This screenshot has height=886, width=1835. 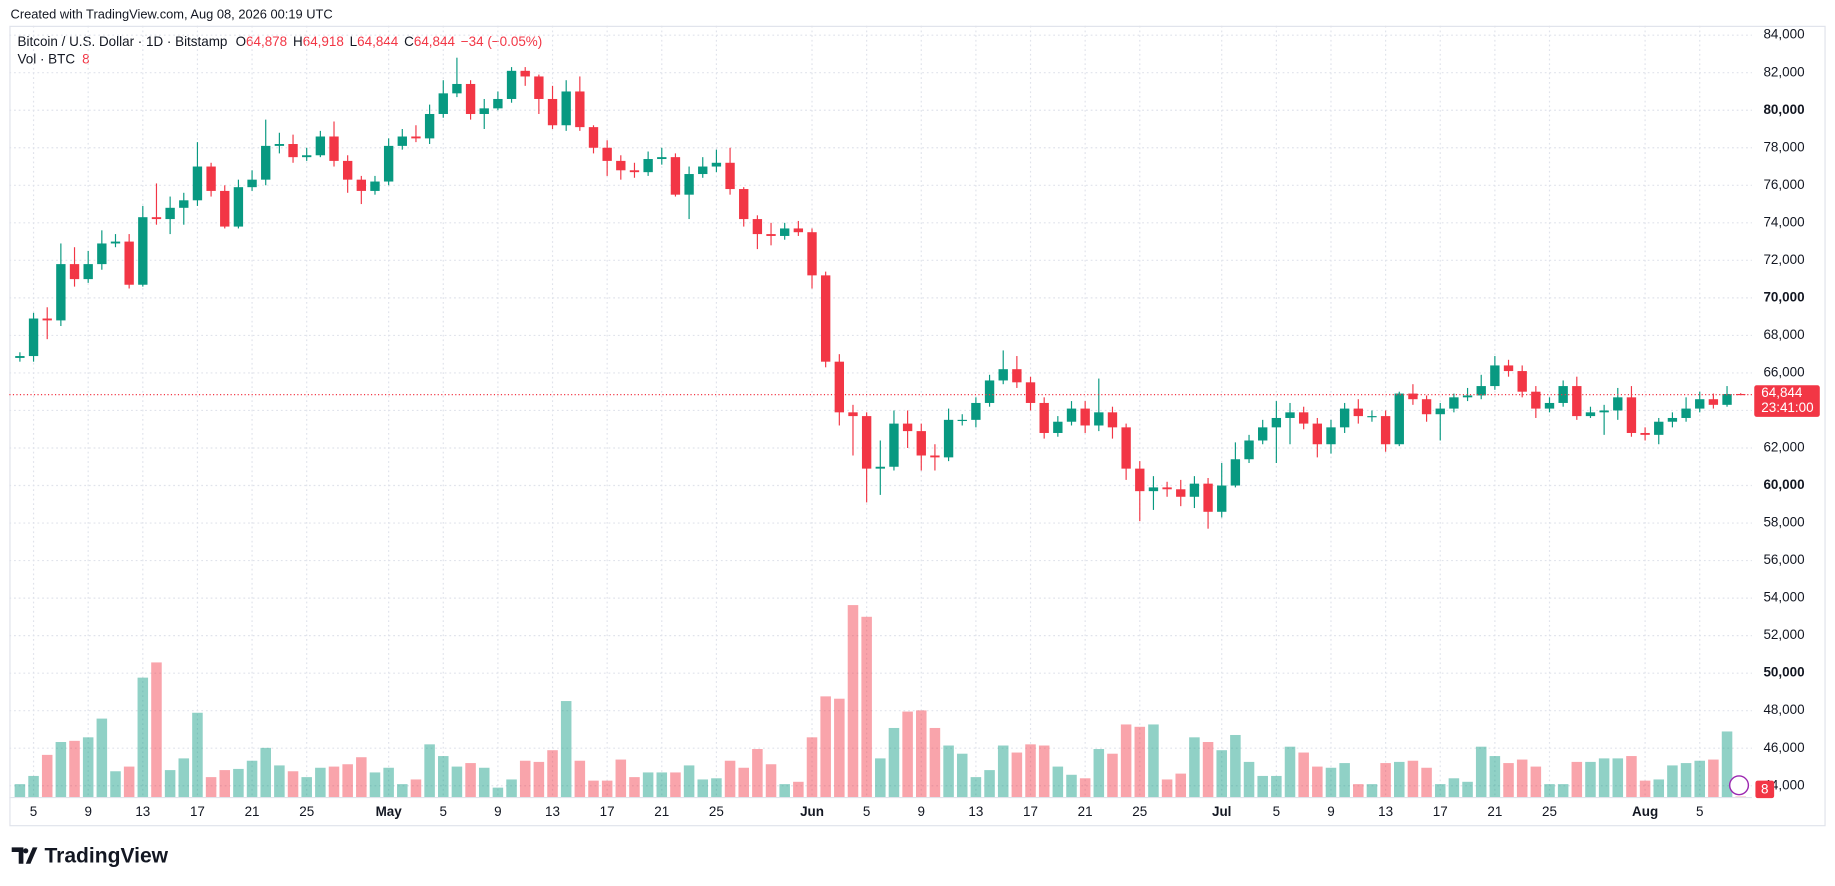 I want to click on y-tick-label: 78,000, so click(x=1783, y=146).